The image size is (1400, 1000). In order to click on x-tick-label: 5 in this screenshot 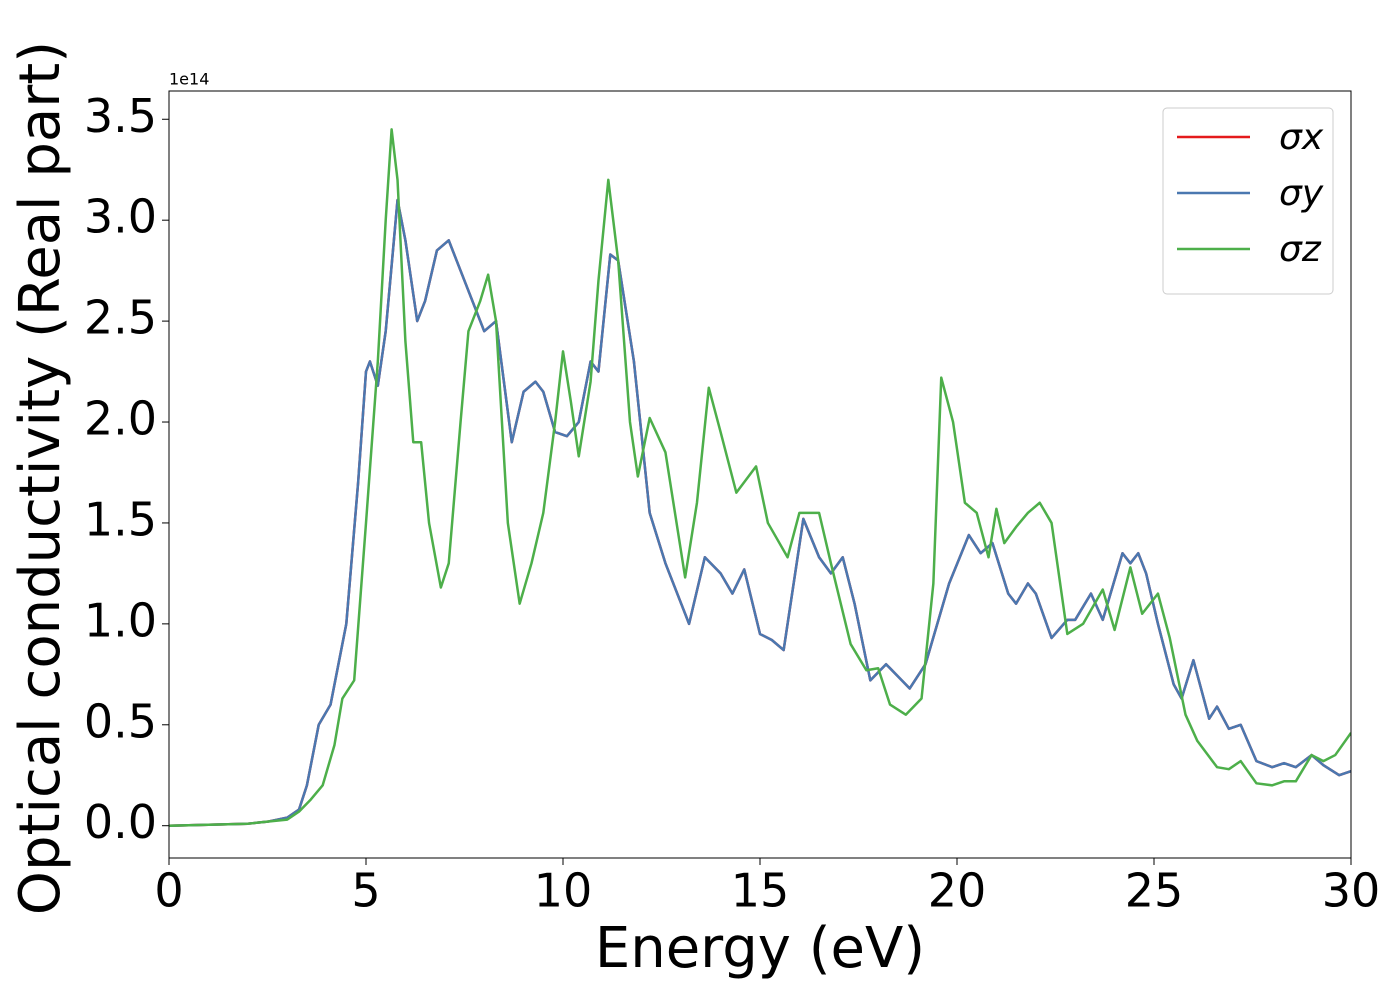, I will do `click(365, 891)`.